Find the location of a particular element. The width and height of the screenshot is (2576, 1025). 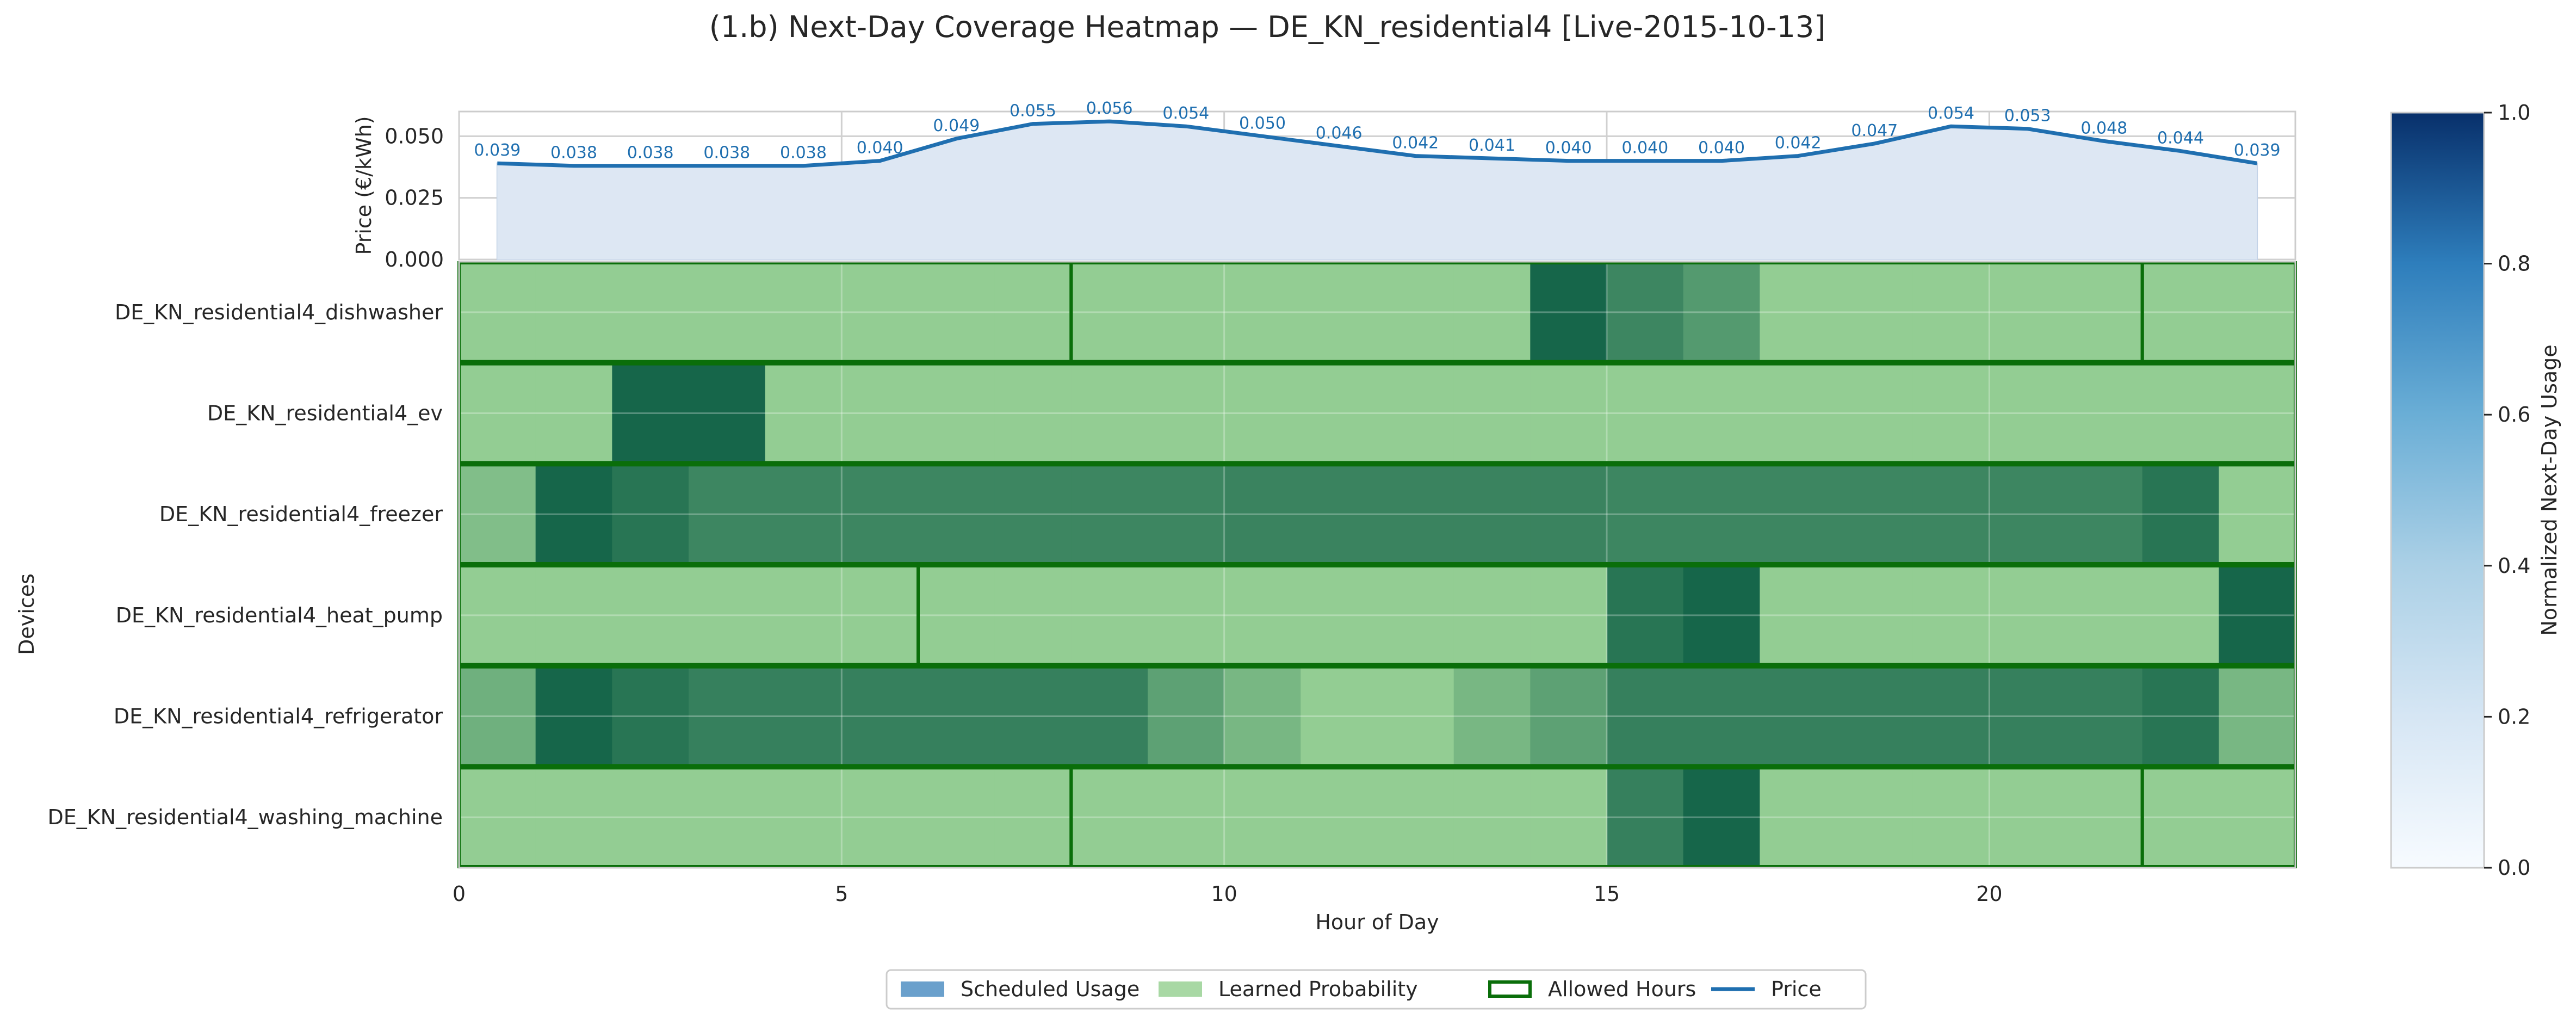

device-label: DE_KN_residential4_ev is located at coordinates (325, 414).